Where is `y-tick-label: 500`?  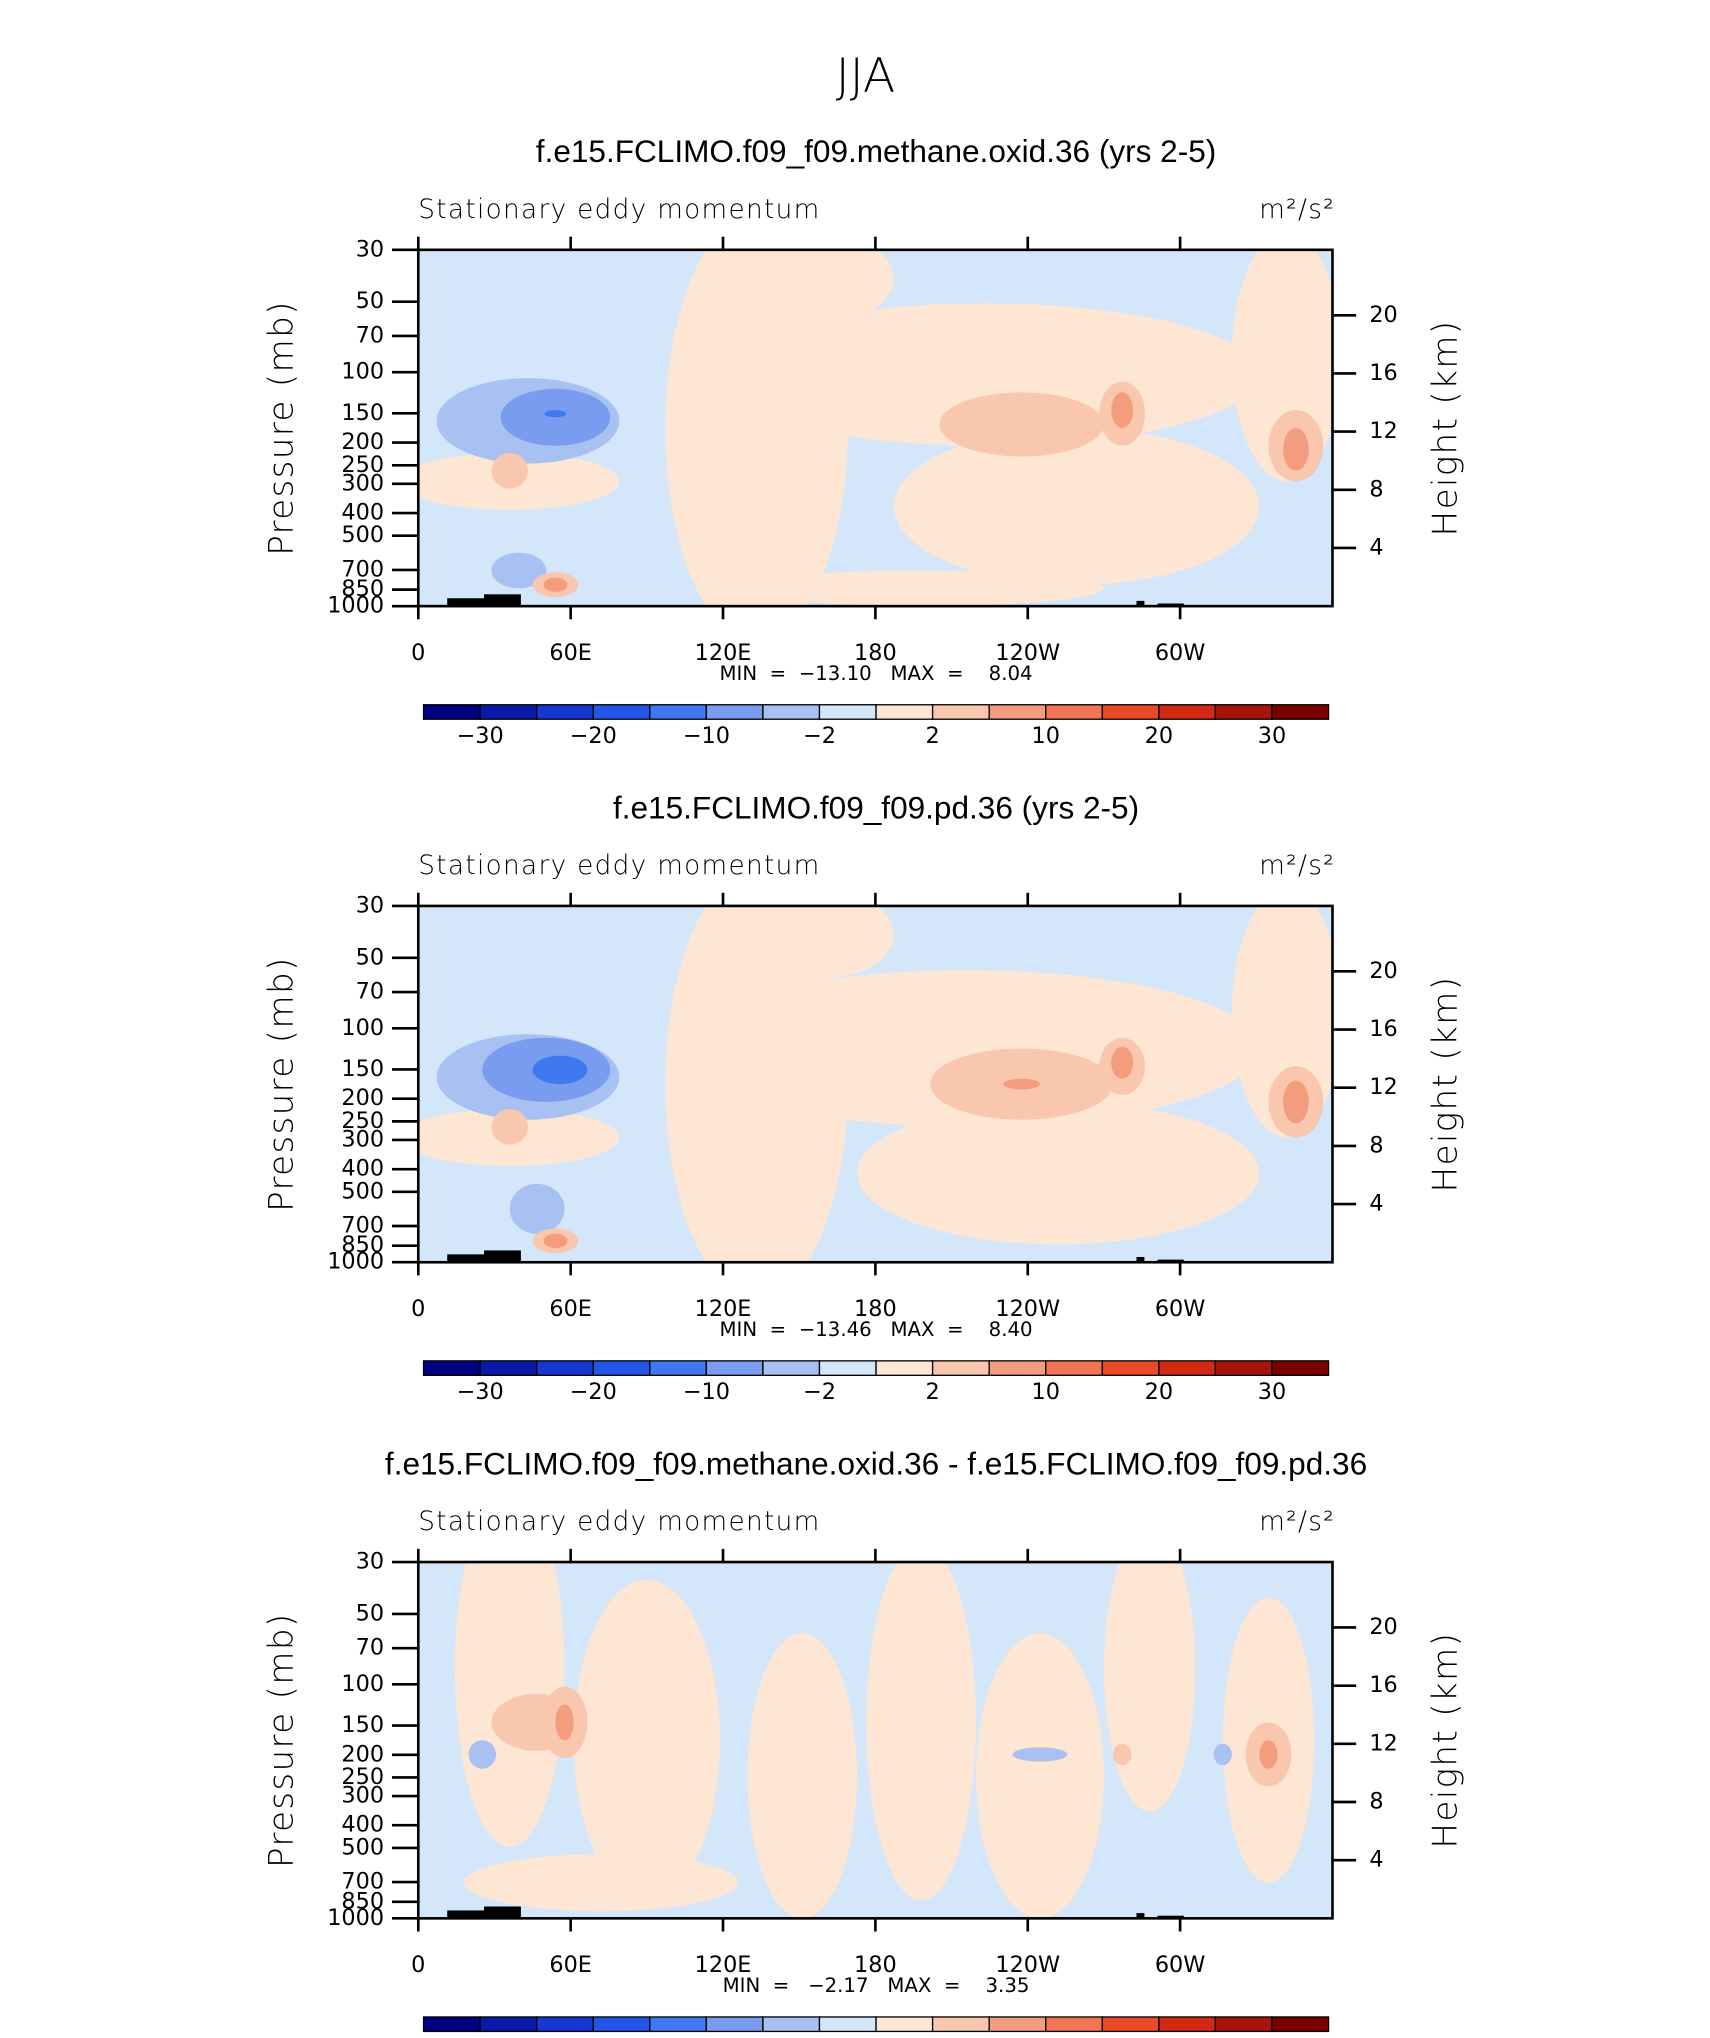
y-tick-label: 500 is located at coordinates (362, 1191).